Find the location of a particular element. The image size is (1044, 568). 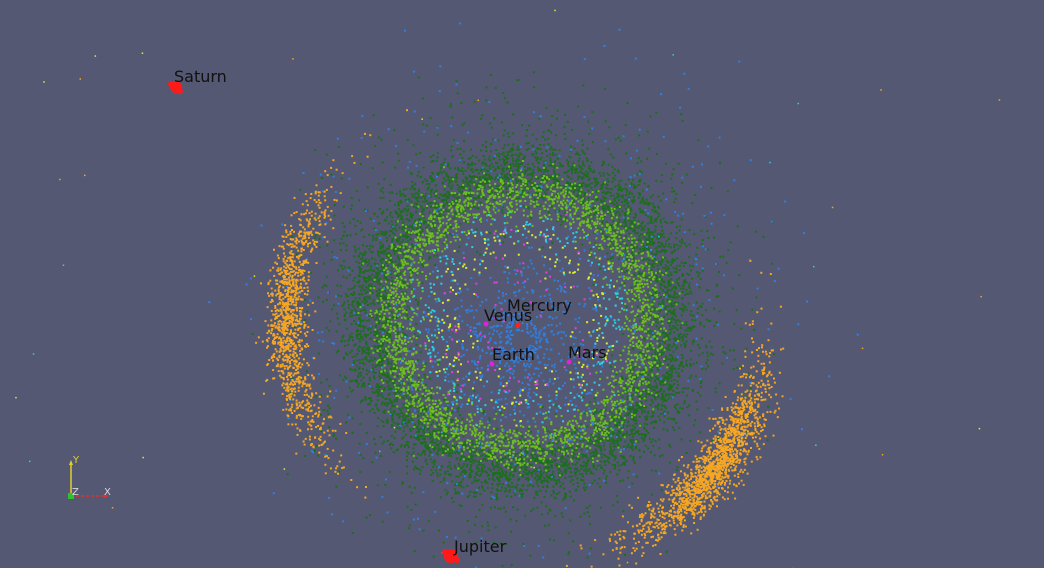

label-jupiter: Jupiter is located at coordinates (480, 546).